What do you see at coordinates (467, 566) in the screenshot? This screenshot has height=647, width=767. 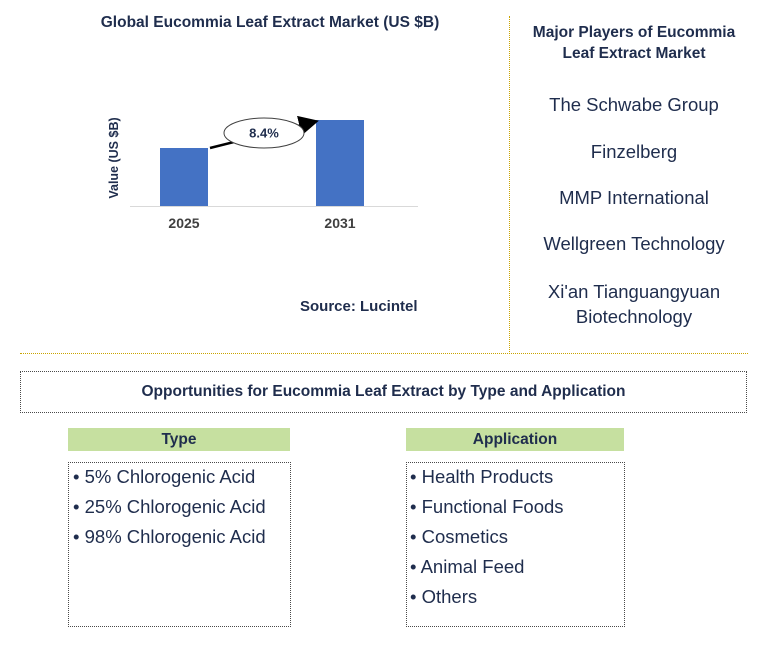 I see `application-item: • Animal Feed` at bounding box center [467, 566].